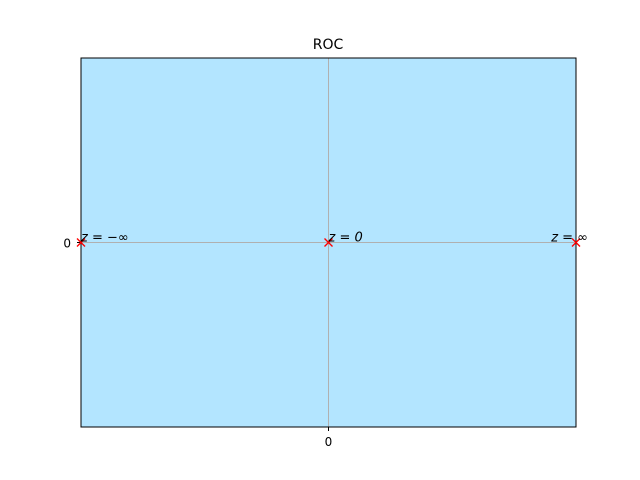 The image size is (640, 480). I want to click on chart-title: ROC, so click(328, 45).